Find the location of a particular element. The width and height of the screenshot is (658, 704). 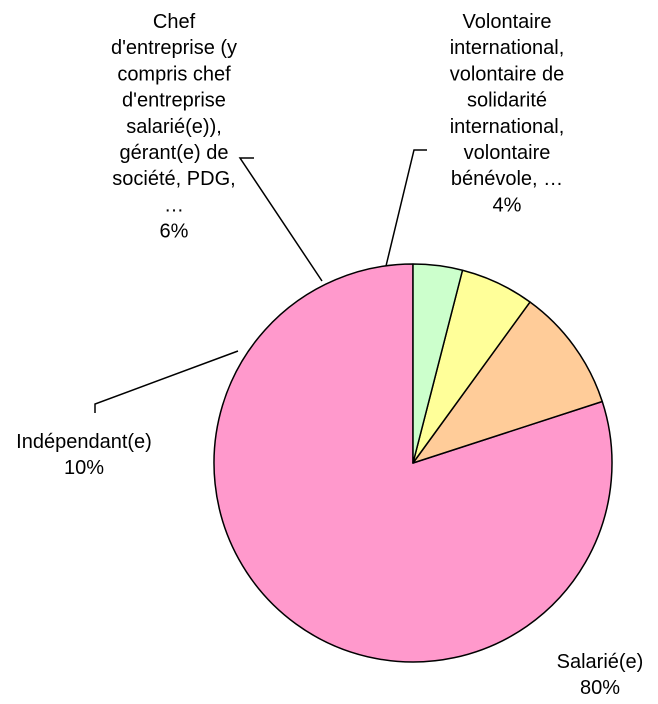

slice-name-line: Volontaire is located at coordinates (507, 22).